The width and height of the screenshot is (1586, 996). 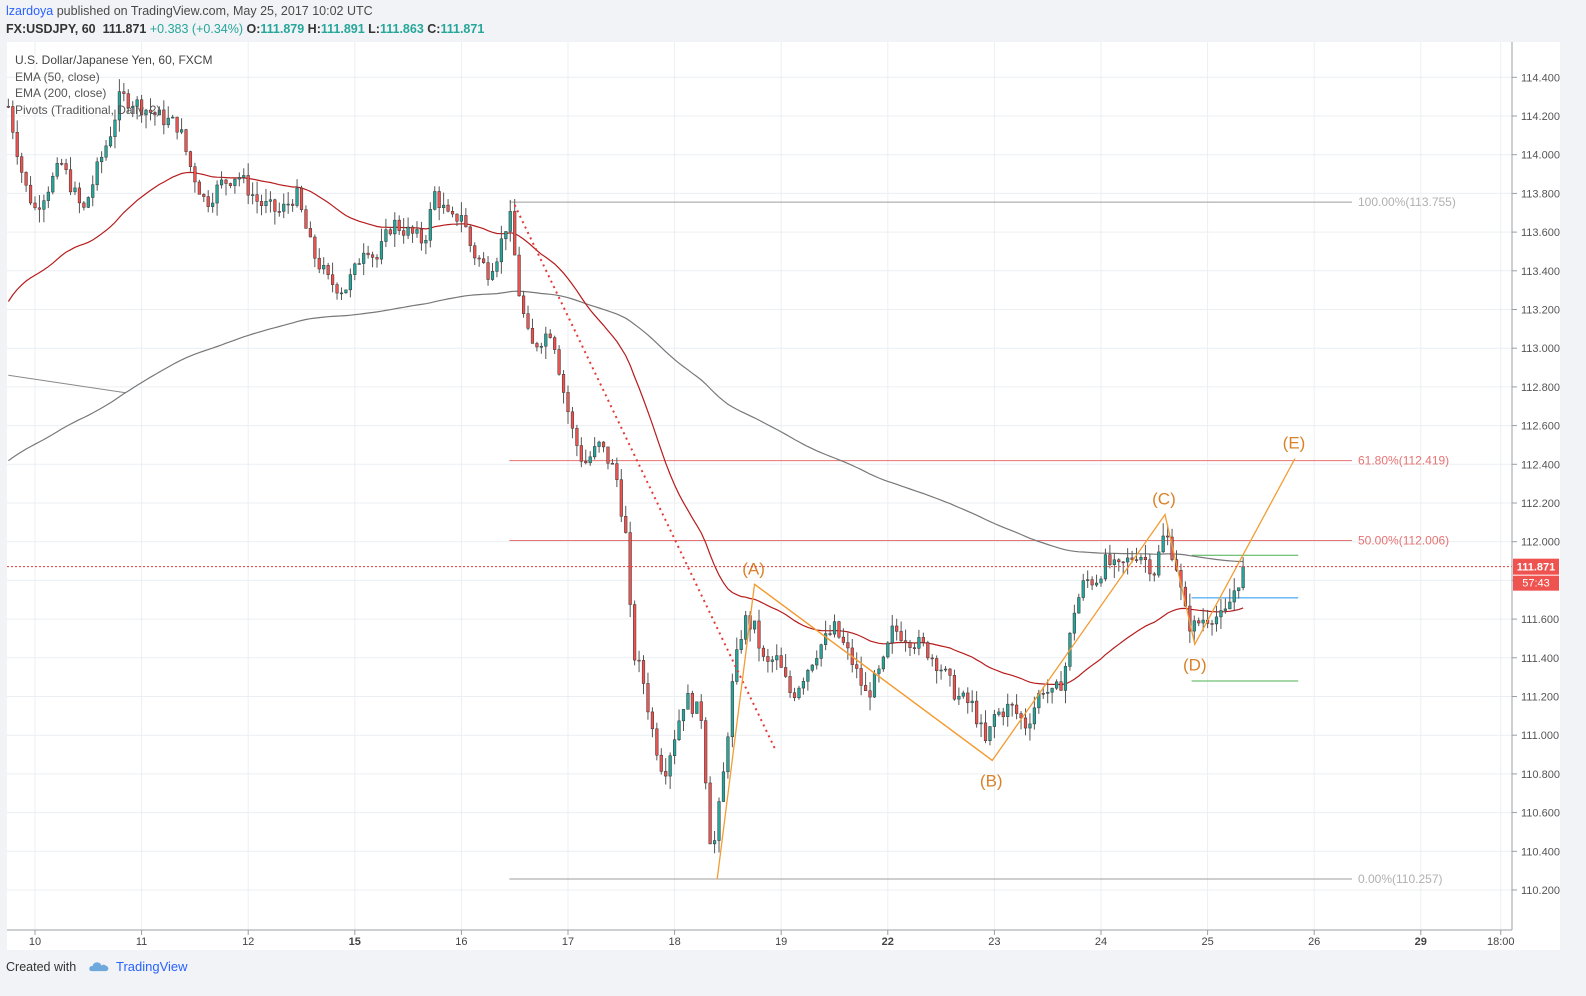 I want to click on legend-pivots: Pivots (Traditional, Daily, 2), so click(x=88, y=109).